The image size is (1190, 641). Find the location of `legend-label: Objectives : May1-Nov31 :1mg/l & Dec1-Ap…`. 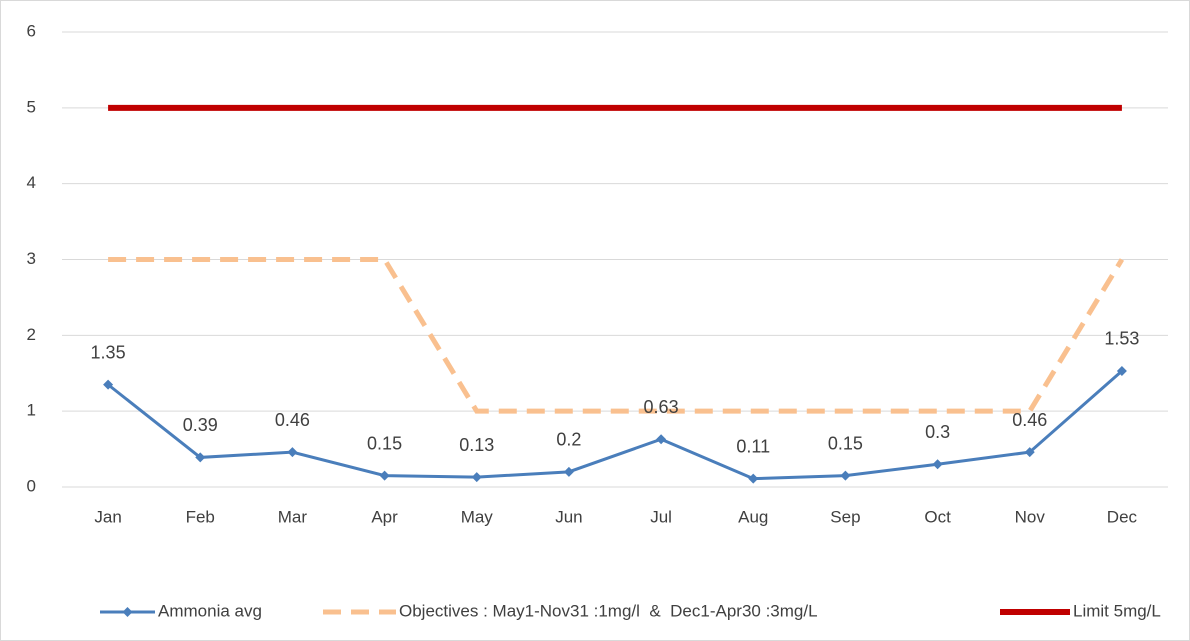

legend-label: Objectives : May1-Nov31 :1mg/l & Dec1-Ap… is located at coordinates (608, 610).